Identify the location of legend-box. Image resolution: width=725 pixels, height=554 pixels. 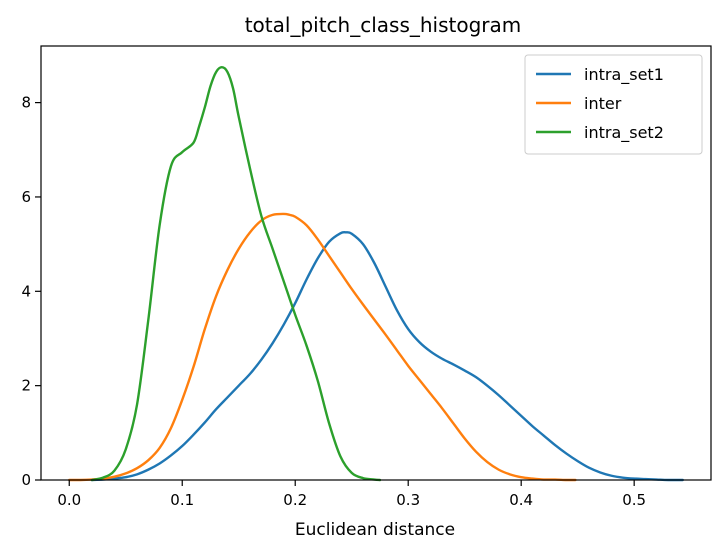
(613, 104).